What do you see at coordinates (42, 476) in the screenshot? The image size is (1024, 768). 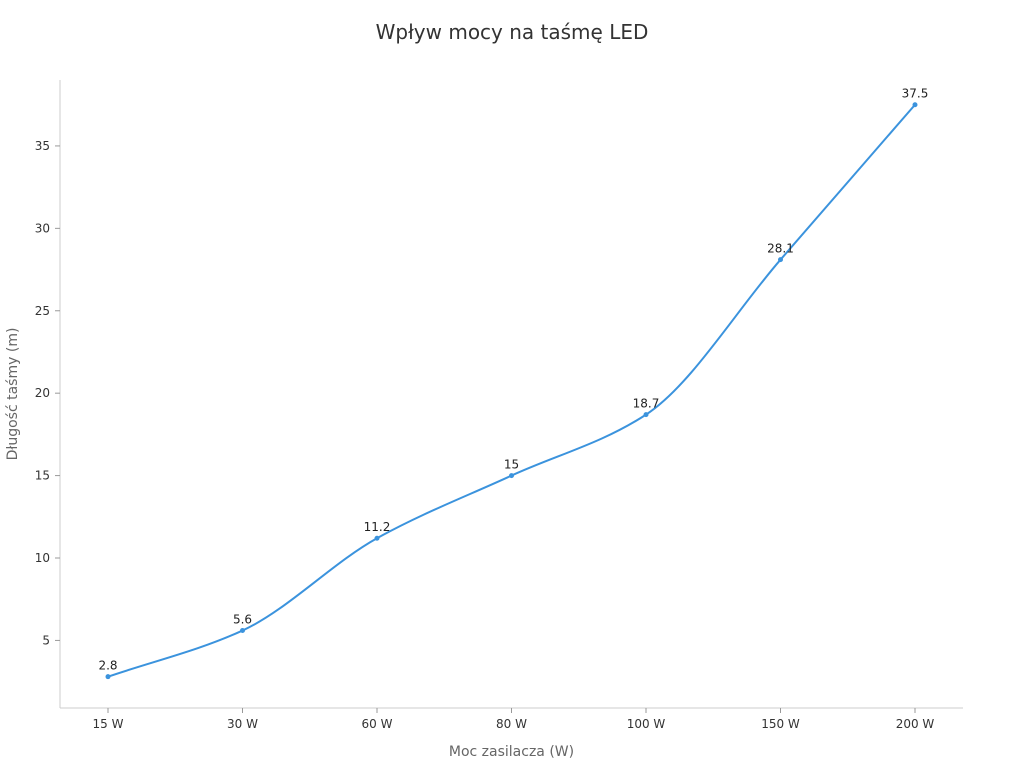 I see `y-tick-label: 15` at bounding box center [42, 476].